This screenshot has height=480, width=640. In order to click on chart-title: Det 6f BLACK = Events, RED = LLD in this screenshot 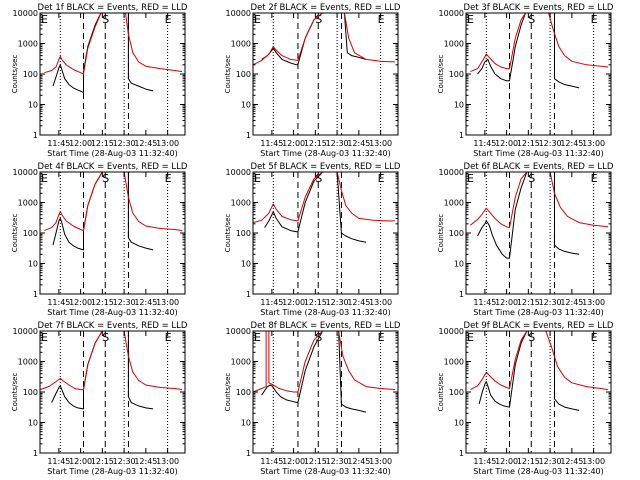, I will do `click(539, 167)`.